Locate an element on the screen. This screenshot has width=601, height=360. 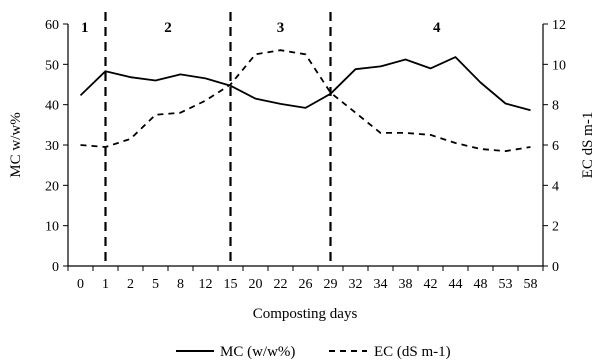
x-tick-label: 53 is located at coordinates (506, 284).